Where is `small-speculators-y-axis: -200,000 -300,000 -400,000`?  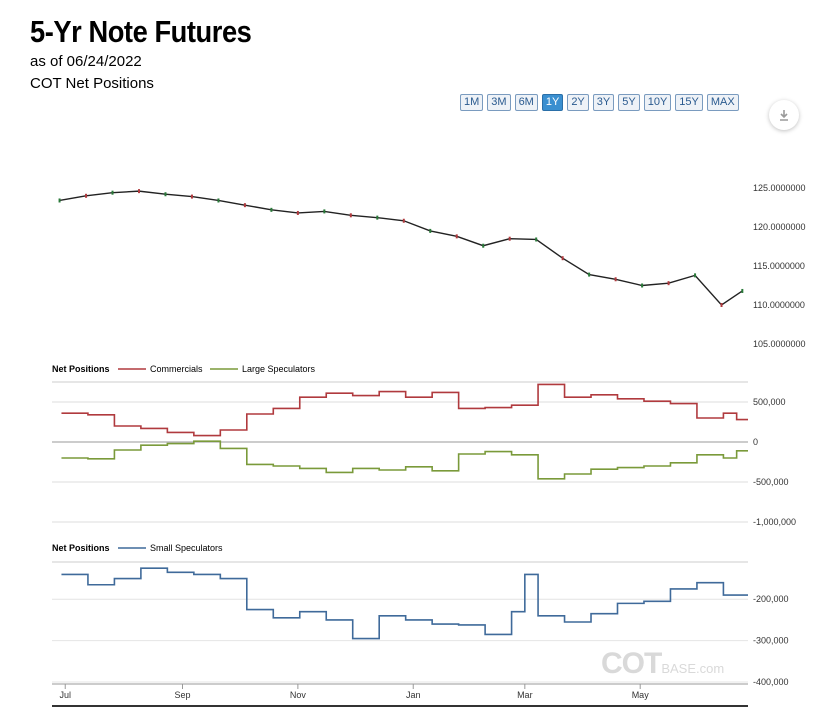 small-speculators-y-axis: -200,000 -300,000 -400,000 is located at coordinates (771, 640).